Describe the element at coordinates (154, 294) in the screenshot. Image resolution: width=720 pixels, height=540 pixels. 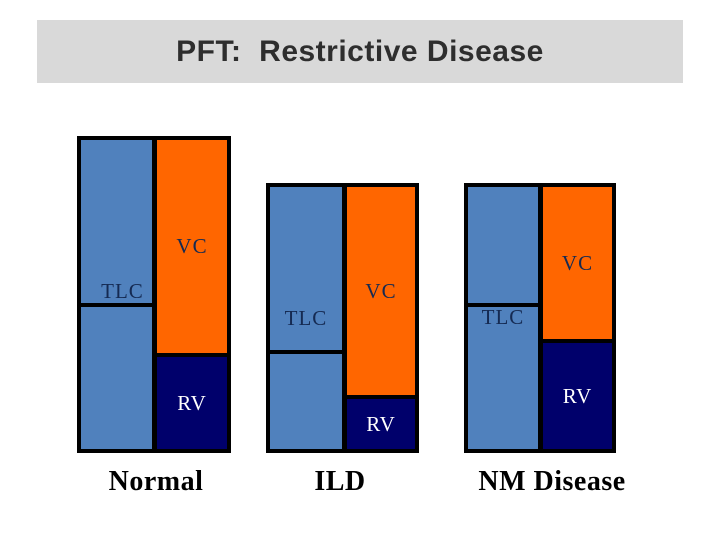
I see `panel-normal: VC RV TLC` at that location.